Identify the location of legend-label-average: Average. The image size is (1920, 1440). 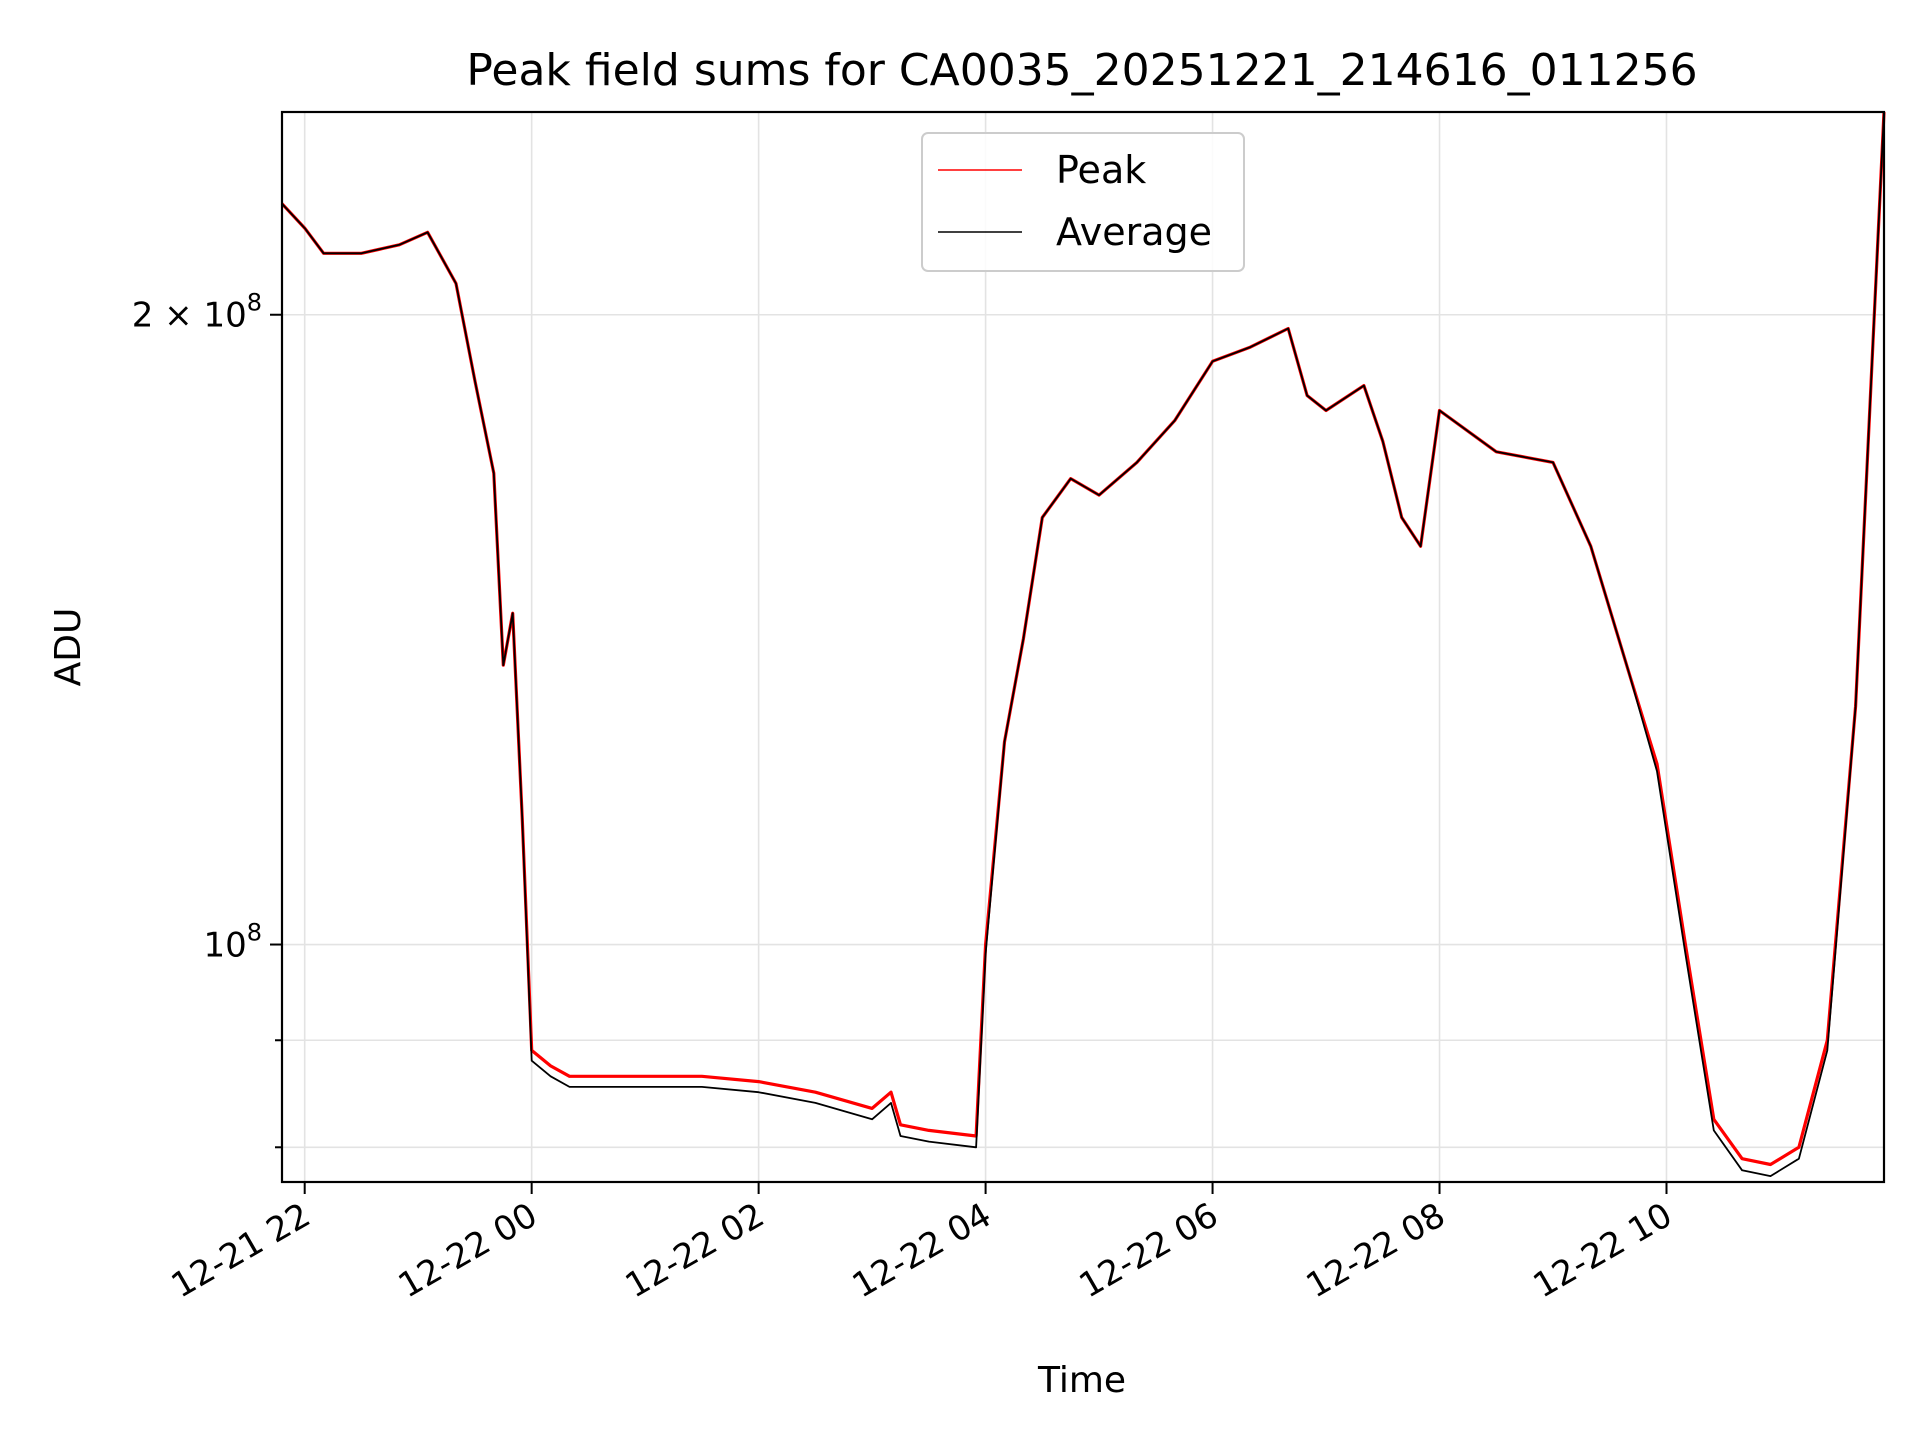
(1134, 232).